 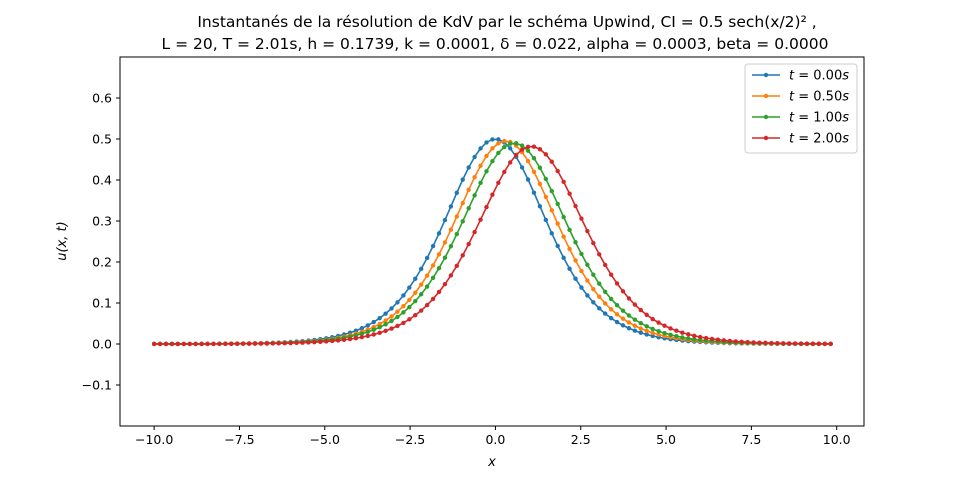 What do you see at coordinates (819, 139) in the screenshot?
I see `legend-label: t = 2.00s` at bounding box center [819, 139].